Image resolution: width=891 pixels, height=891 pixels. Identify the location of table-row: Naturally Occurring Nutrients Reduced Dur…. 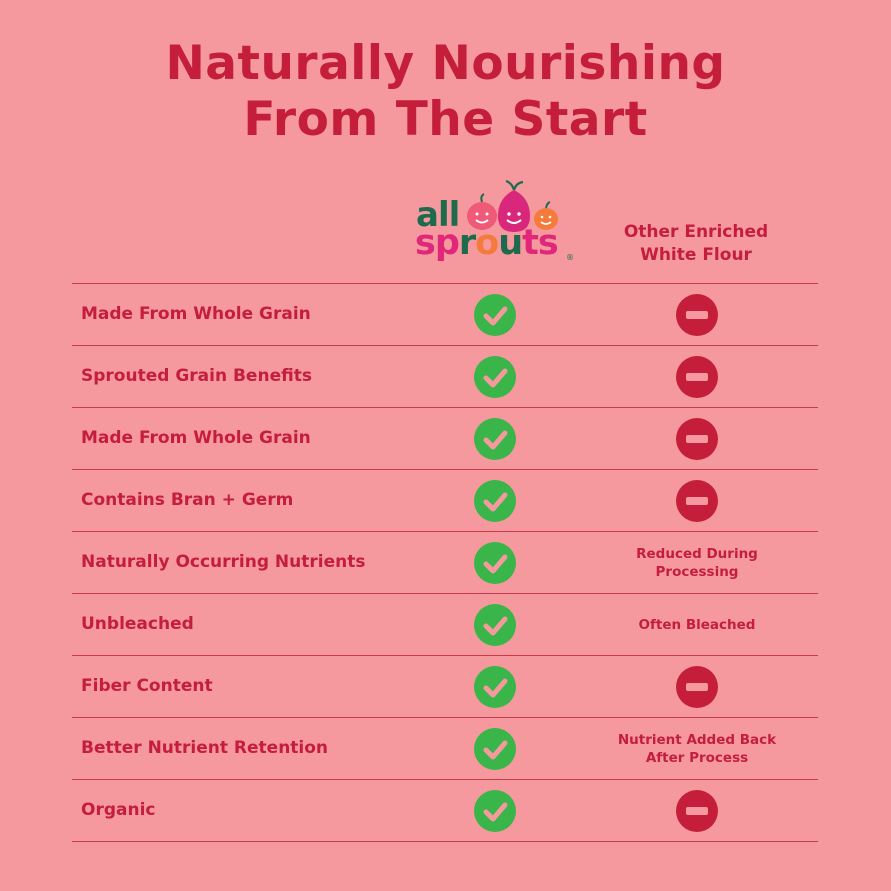
(445, 563).